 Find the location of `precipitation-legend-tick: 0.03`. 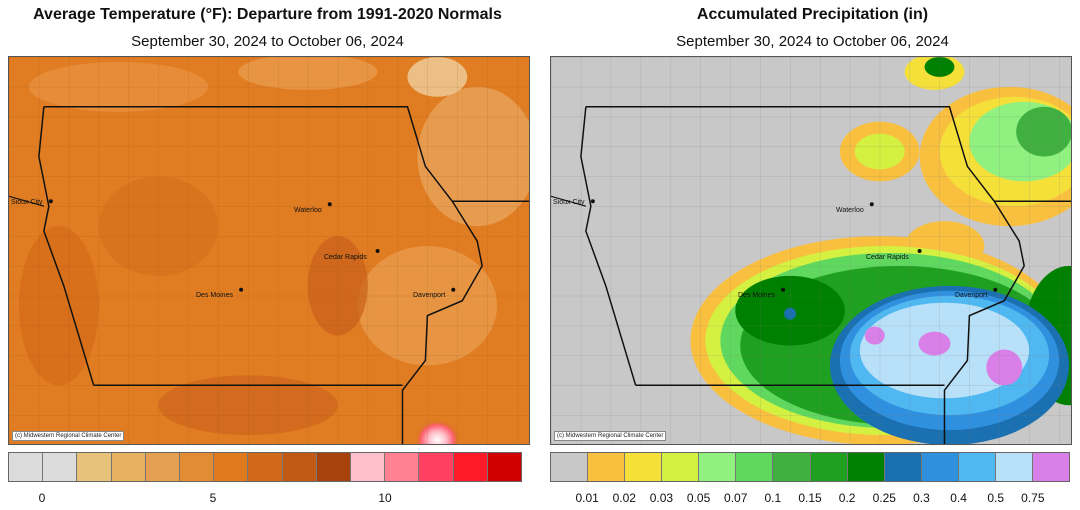

precipitation-legend-tick: 0.03 is located at coordinates (661, 498).